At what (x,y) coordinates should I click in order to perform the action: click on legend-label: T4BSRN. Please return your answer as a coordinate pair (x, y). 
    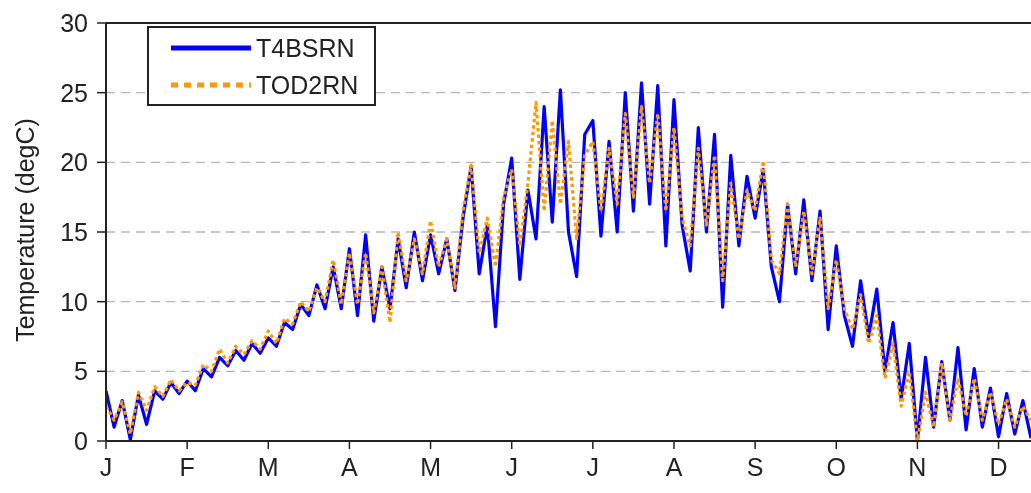
    Looking at the image, I should click on (305, 47).